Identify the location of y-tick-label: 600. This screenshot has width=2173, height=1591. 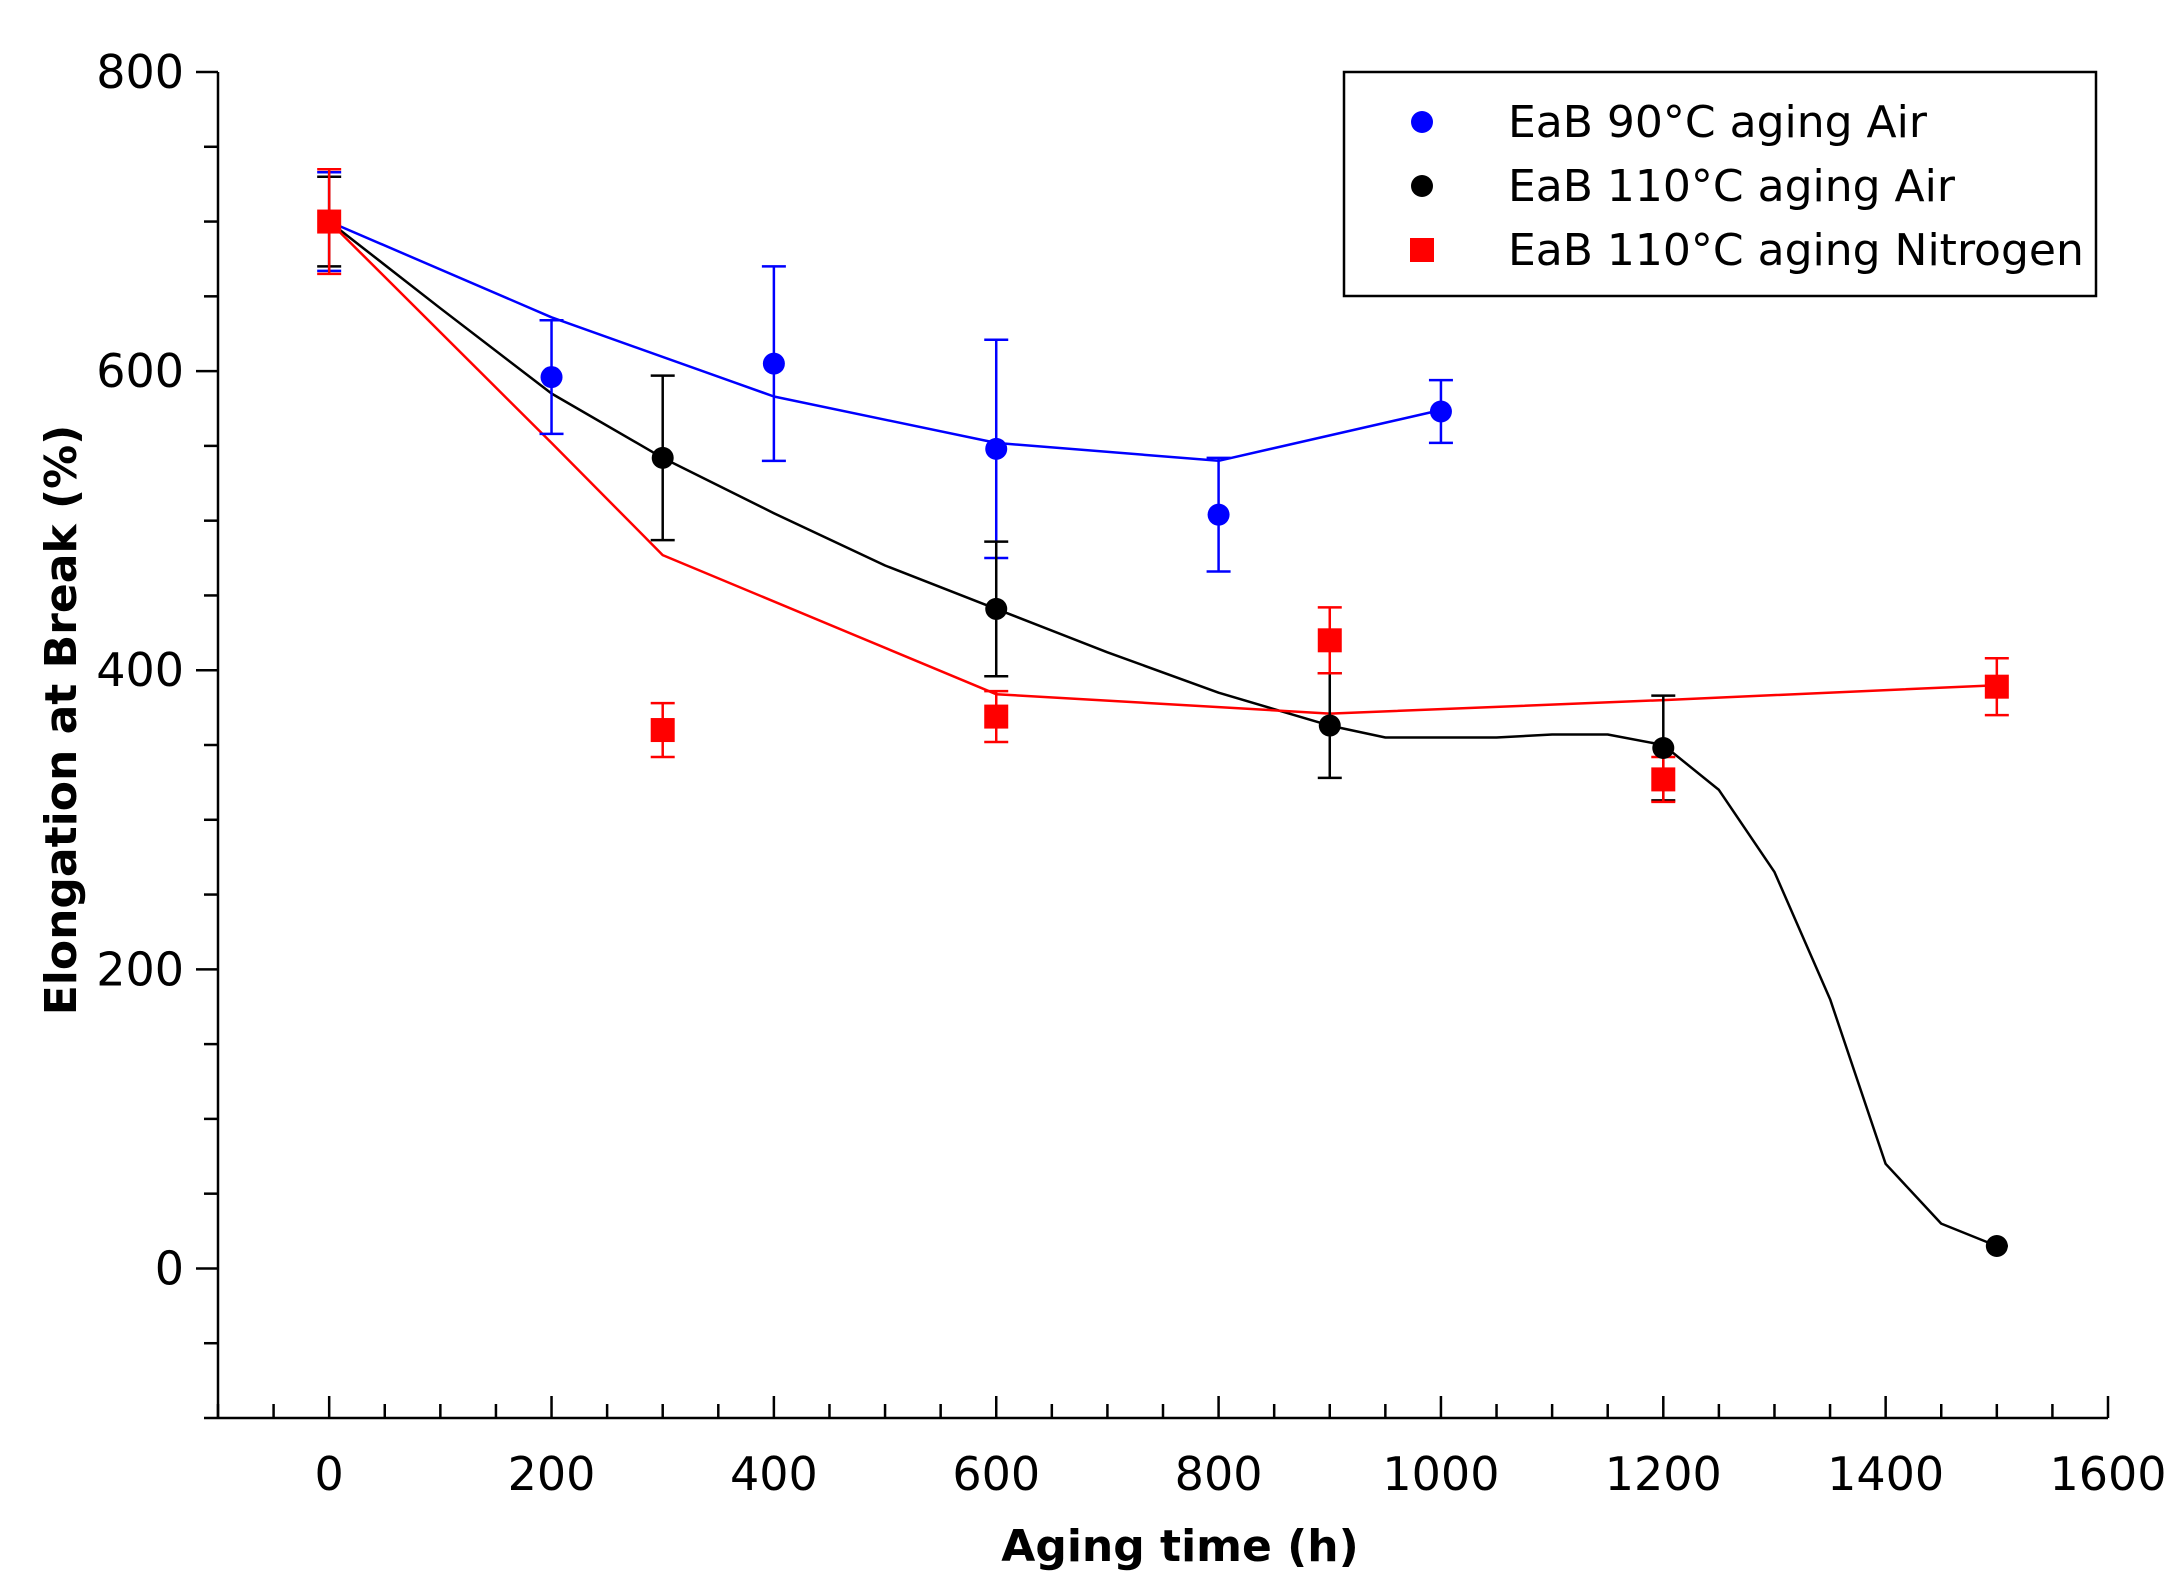
(140, 371).